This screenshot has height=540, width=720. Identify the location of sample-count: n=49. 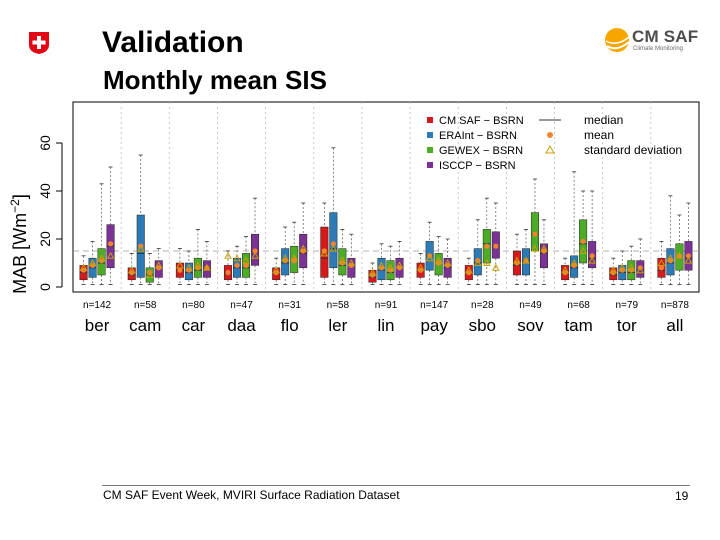
(530, 305).